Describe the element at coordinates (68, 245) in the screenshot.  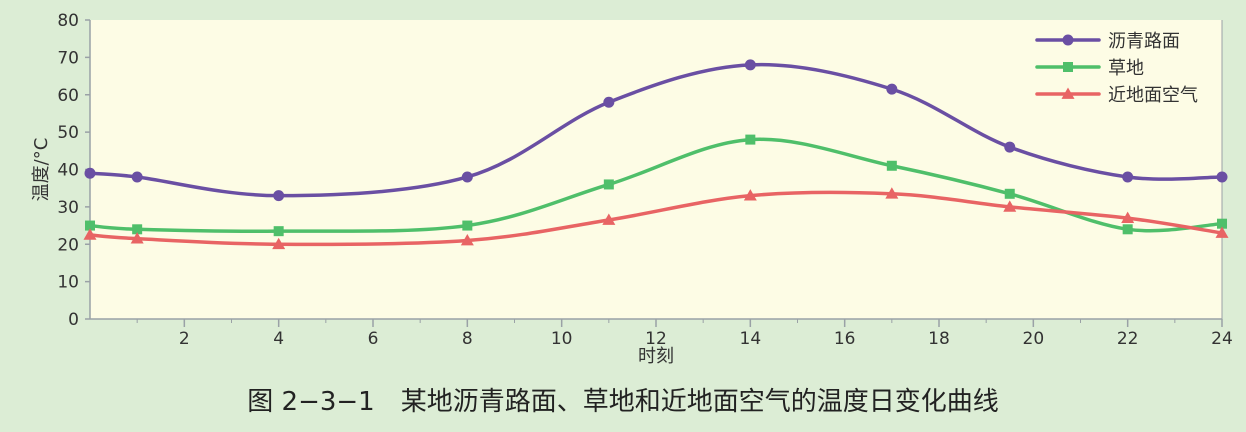
I see `y-tick-label: 20` at that location.